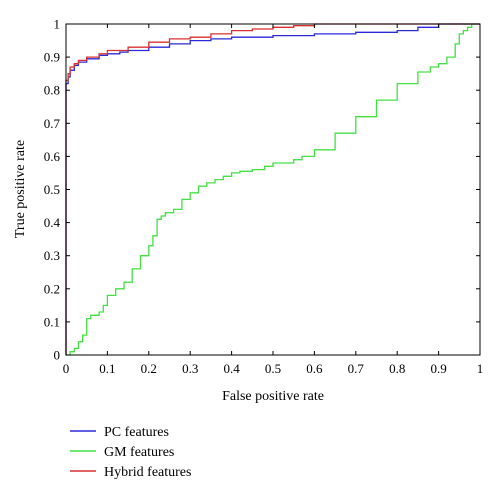 The image size is (500, 499). I want to click on y-tick-label: 1, so click(57, 24).